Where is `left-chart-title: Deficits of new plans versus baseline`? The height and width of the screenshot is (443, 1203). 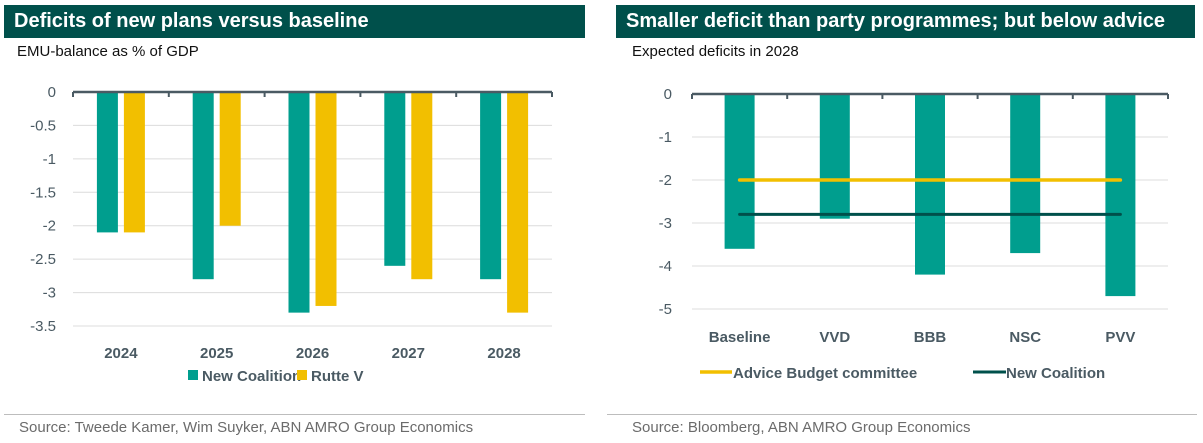
left-chart-title: Deficits of new plans versus baseline is located at coordinates (294, 21).